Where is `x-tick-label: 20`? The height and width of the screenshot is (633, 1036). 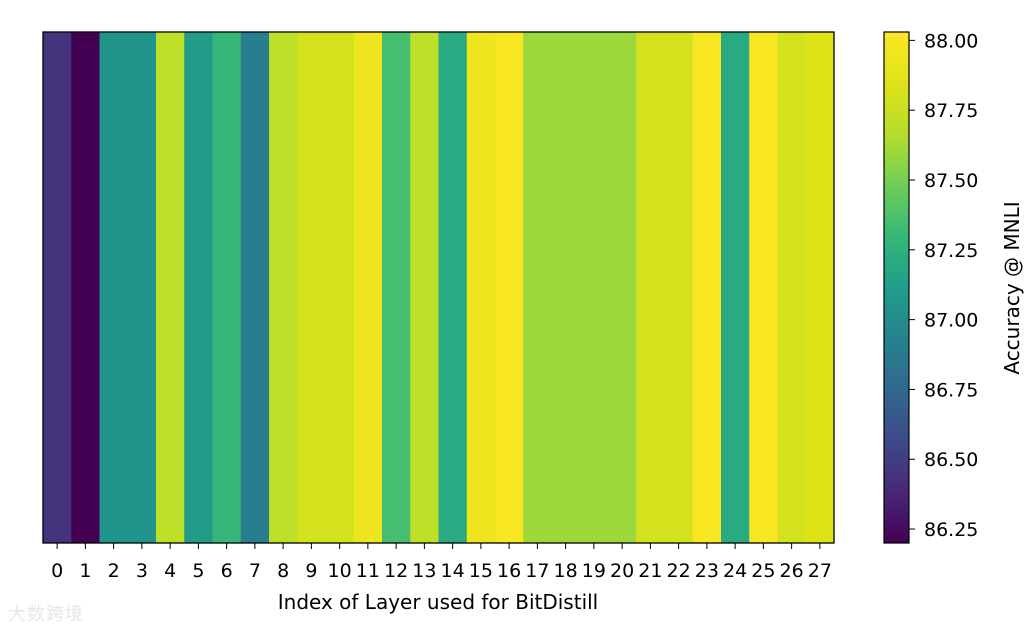
x-tick-label: 20 is located at coordinates (622, 571).